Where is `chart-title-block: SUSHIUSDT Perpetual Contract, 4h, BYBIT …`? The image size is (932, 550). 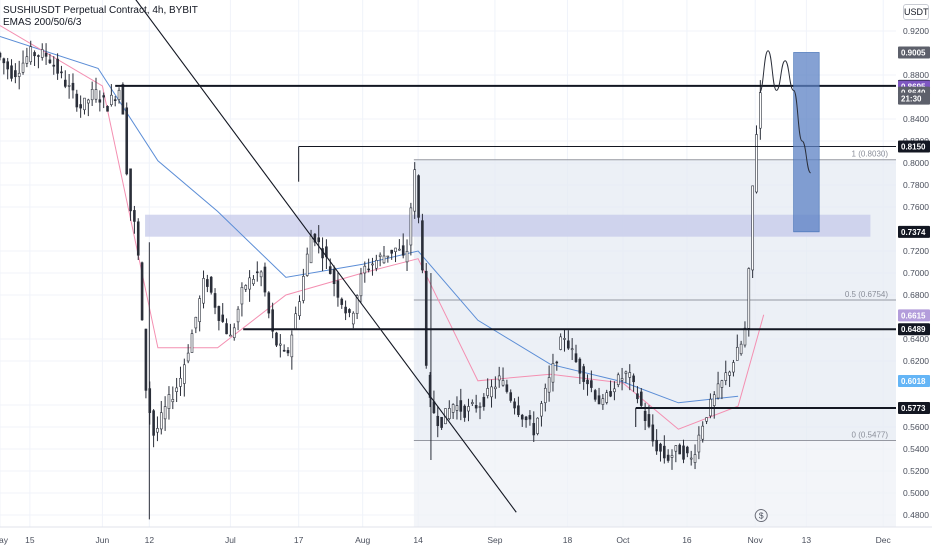
chart-title-block: SUSHIUSDT Perpetual Contract, 4h, BYBIT … is located at coordinates (100, 17).